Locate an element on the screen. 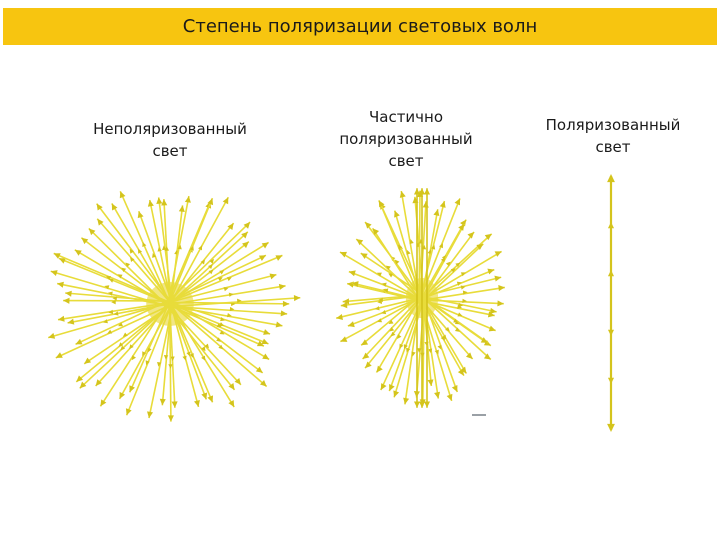 The image size is (720, 540). gray-dash is located at coordinates (479, 415).